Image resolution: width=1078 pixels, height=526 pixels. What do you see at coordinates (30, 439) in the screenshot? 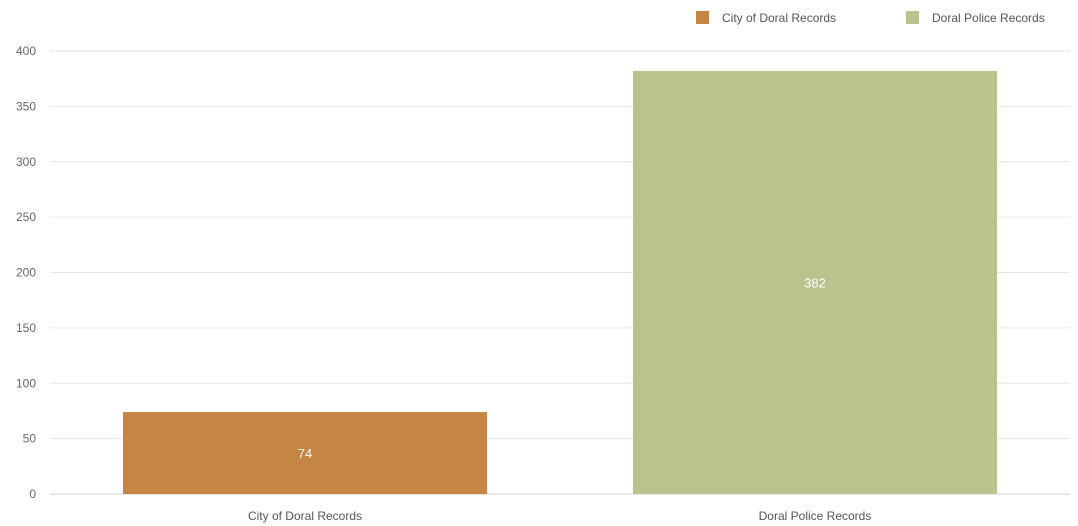
I see `y-tick-label: 50` at bounding box center [30, 439].